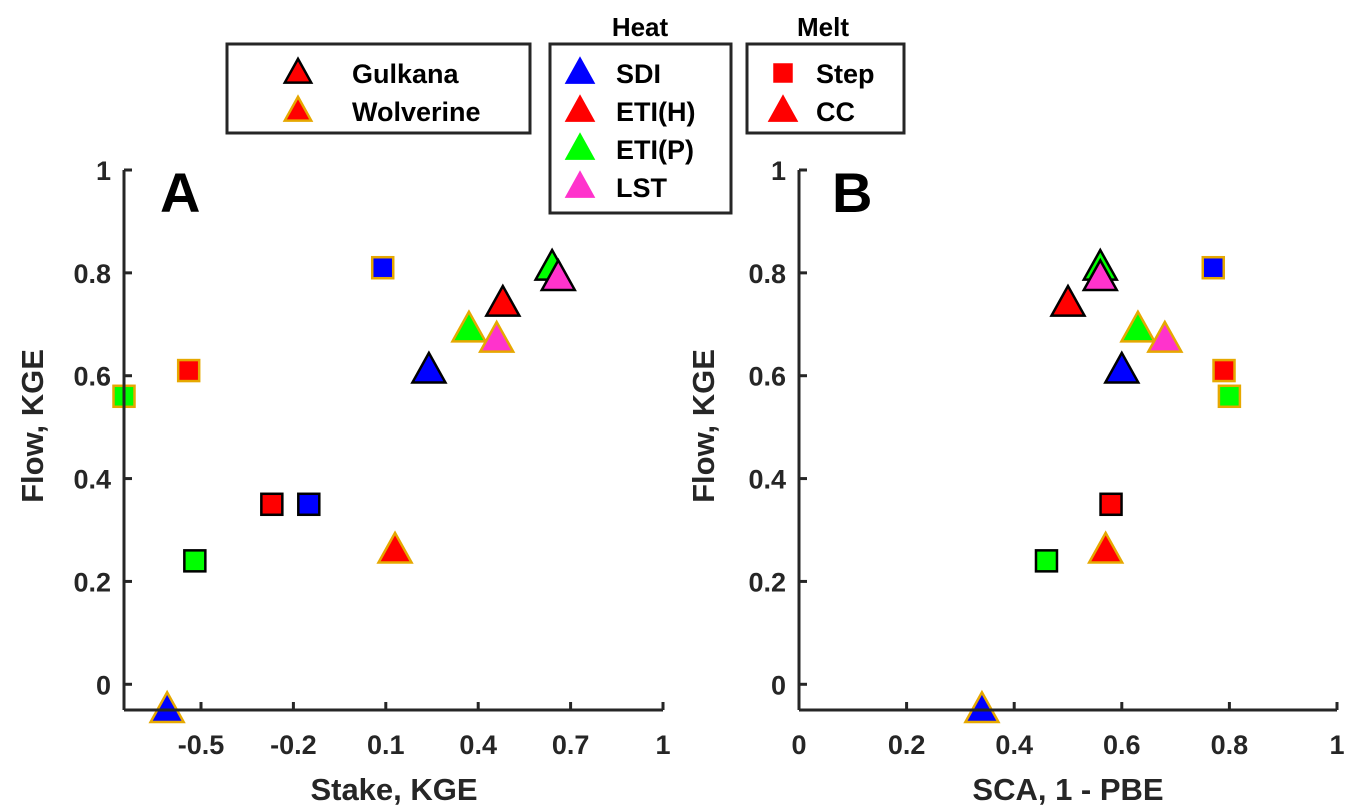 The image size is (1362, 811). What do you see at coordinates (1102, 485) in the screenshot?
I see `panel-b-markers` at bounding box center [1102, 485].